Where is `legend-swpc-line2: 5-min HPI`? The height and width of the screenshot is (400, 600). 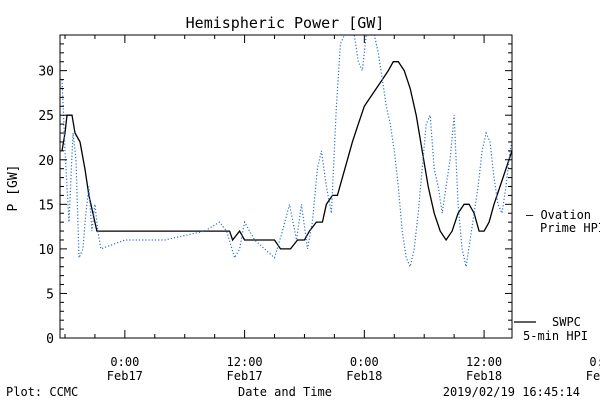 legend-swpc-line2: 5-min HPI is located at coordinates (555, 336).